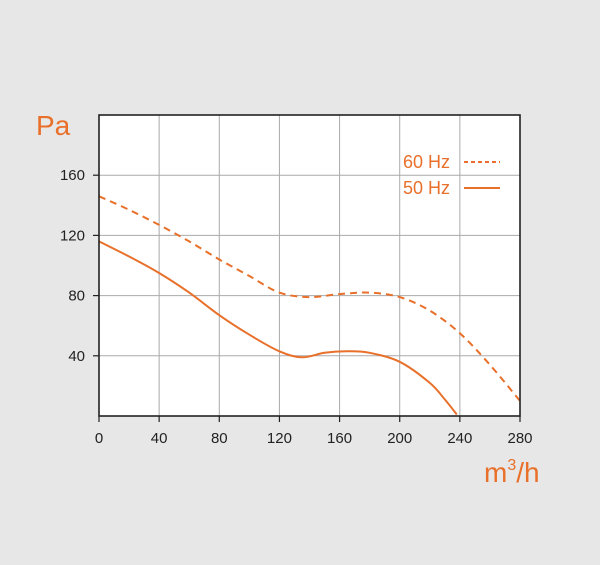 Image resolution: width=600 pixels, height=565 pixels. Describe the element at coordinates (72, 235) in the screenshot. I see `y-tick-label: 120` at that location.